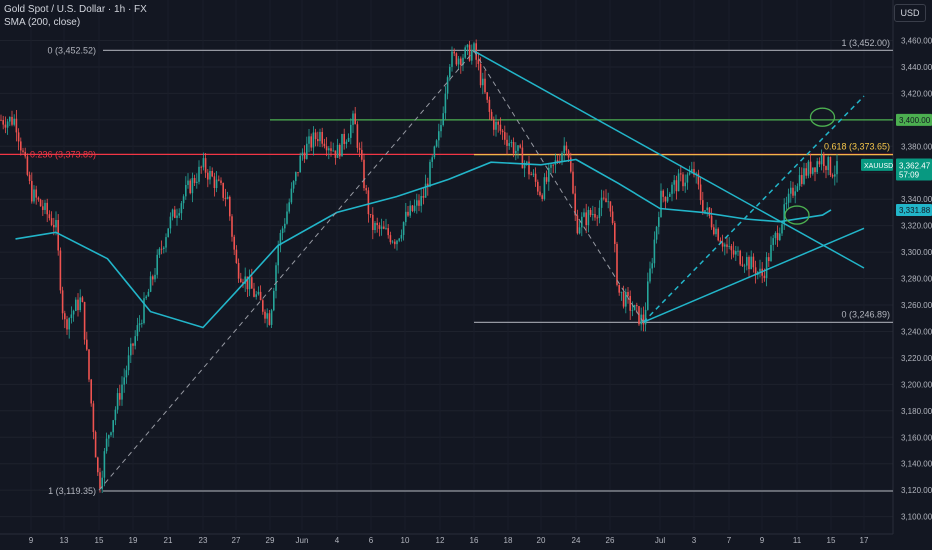  What do you see at coordinates (440, 540) in the screenshot?
I see `x-tick-label: 12` at bounding box center [440, 540].